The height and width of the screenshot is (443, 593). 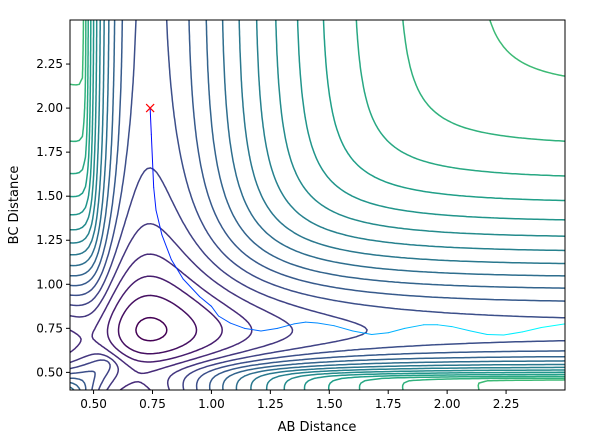 I want to click on x-tick-label: 1.75, so click(x=388, y=404).